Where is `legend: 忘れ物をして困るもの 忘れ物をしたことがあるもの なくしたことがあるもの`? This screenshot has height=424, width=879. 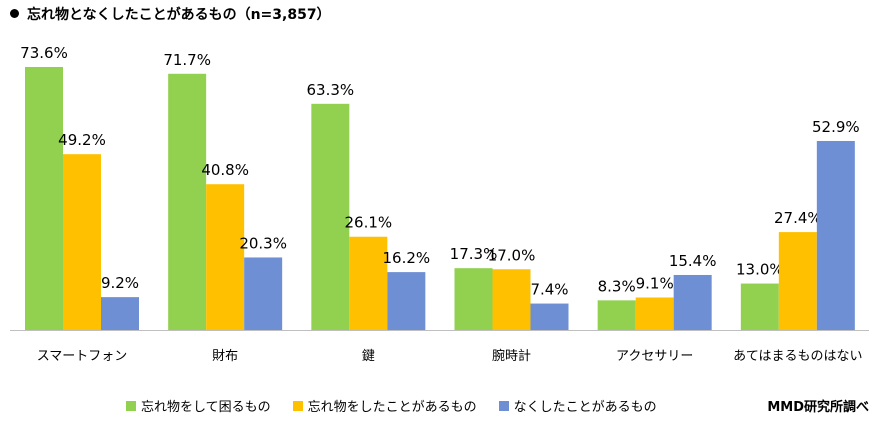 legend: 忘れ物をして困るもの 忘れ物をしたことがあるもの なくしたことがあるもの is located at coordinates (402, 405).